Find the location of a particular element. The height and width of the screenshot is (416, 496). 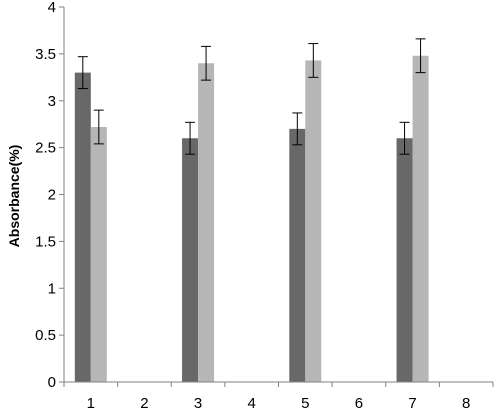

y-tick-label: 2 is located at coordinates (52, 195).